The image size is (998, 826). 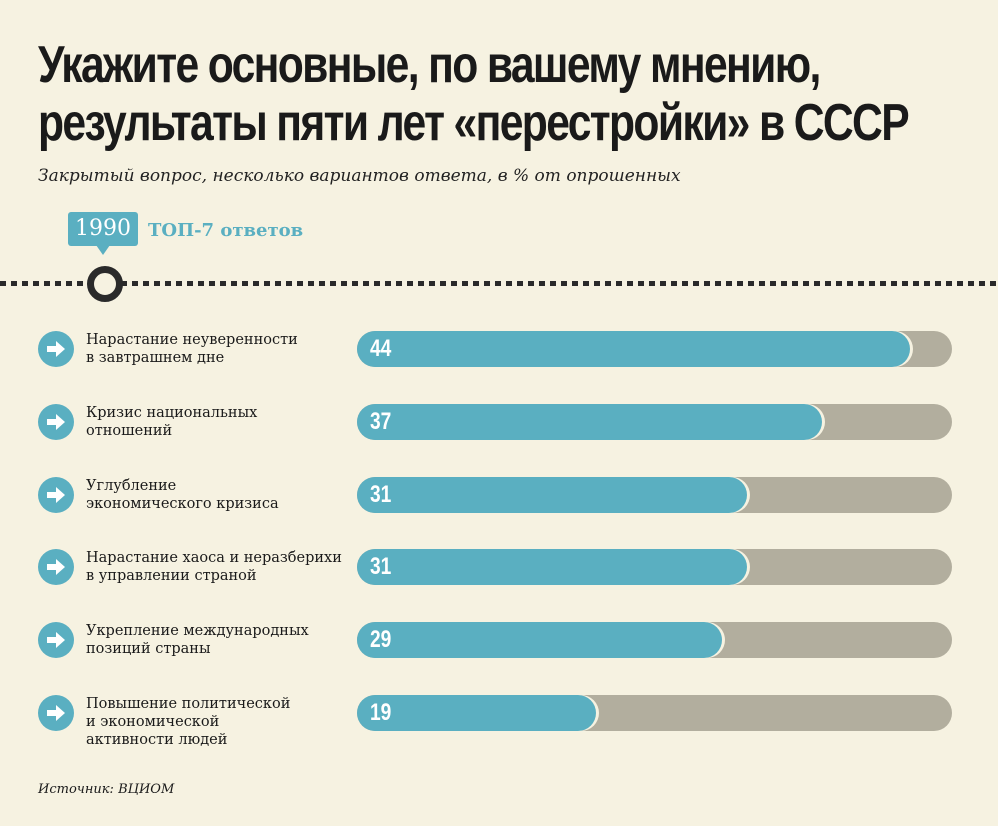 I want to click on category-label-line: позиций страны, so click(x=148, y=649).